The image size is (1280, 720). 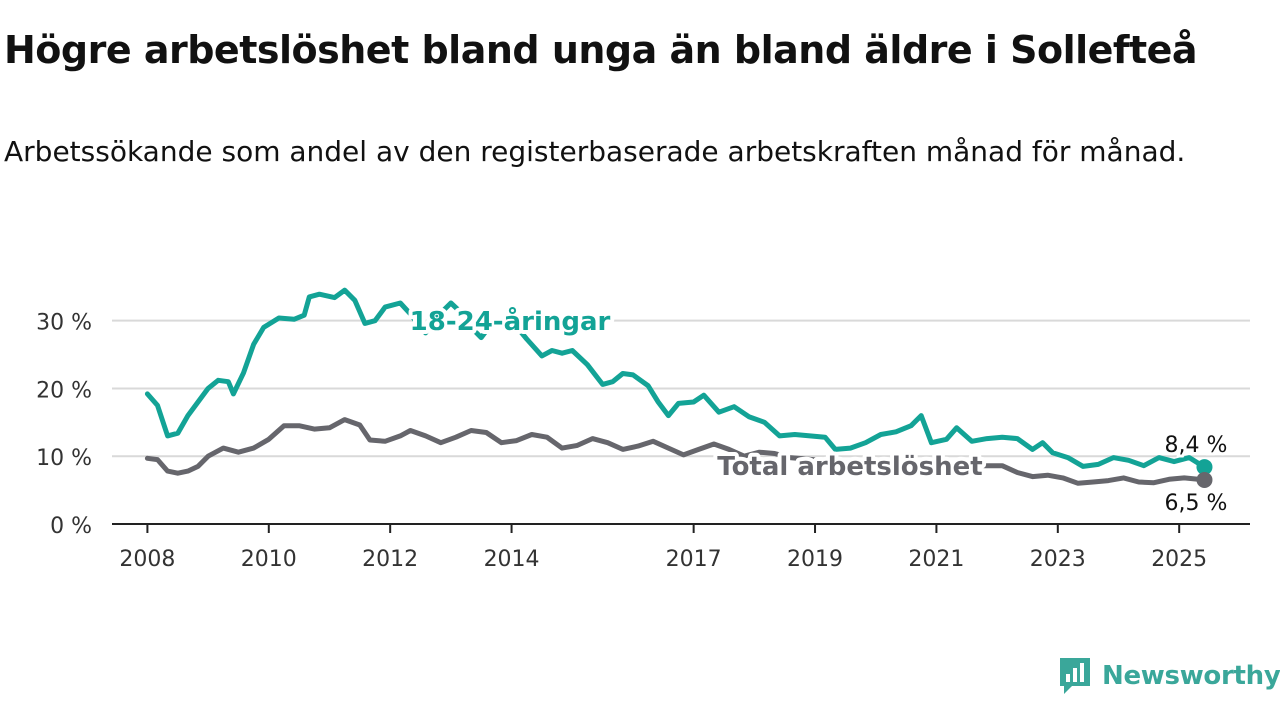 What do you see at coordinates (510, 321) in the screenshot?
I see `series-label-18-24: 18-24-åringar` at bounding box center [510, 321].